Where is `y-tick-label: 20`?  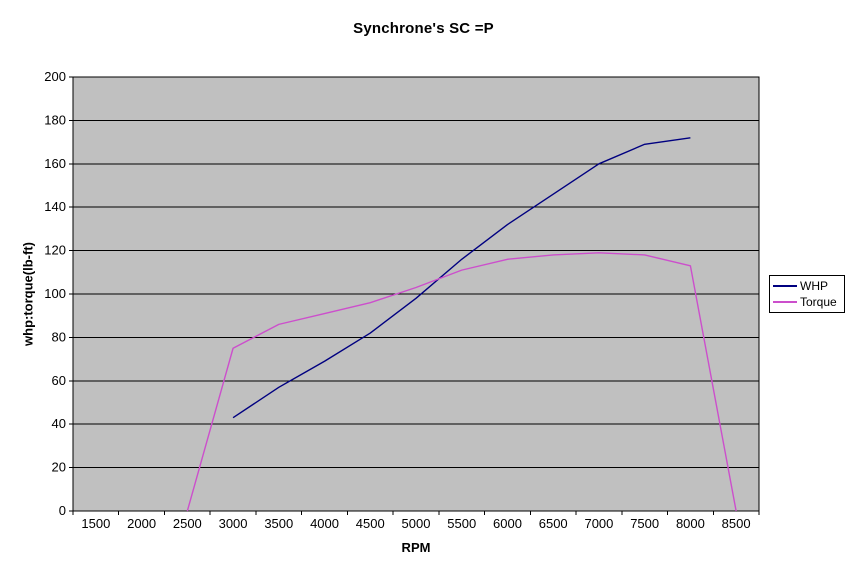
y-tick-label: 20 is located at coordinates (59, 467).